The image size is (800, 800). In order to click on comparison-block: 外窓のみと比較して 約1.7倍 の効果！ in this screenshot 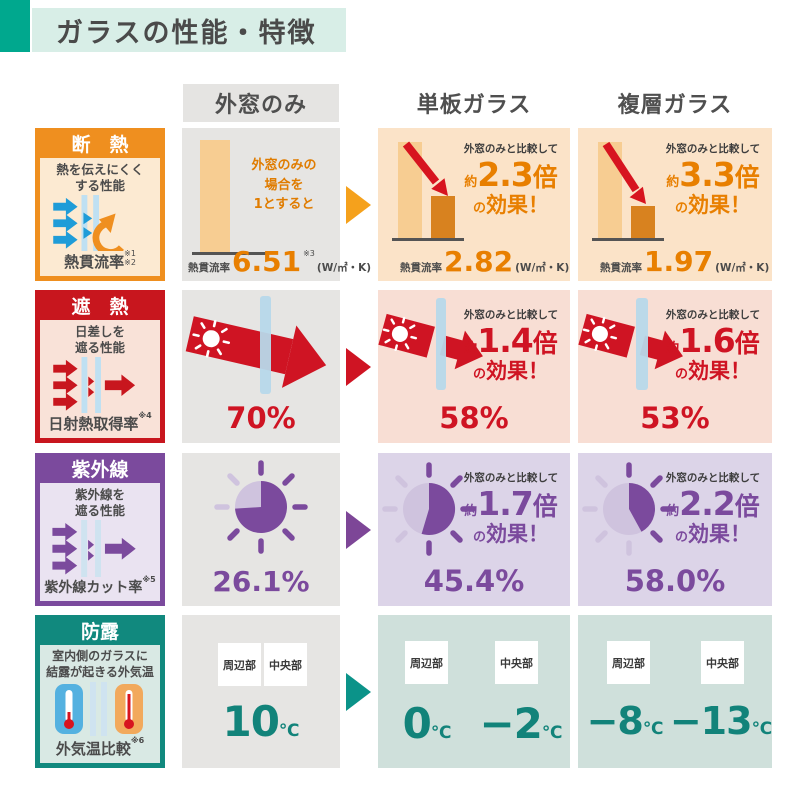, I will do `click(511, 508)`.